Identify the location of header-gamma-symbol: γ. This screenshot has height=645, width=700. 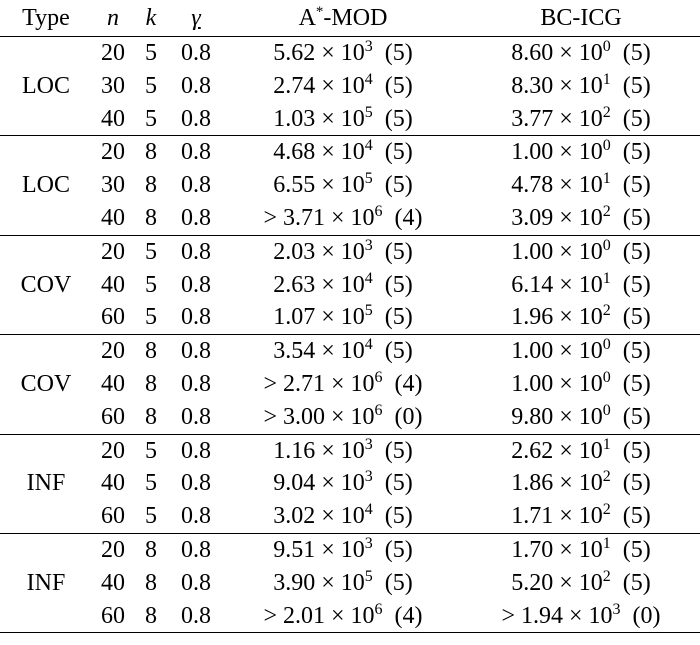
(196, 17).